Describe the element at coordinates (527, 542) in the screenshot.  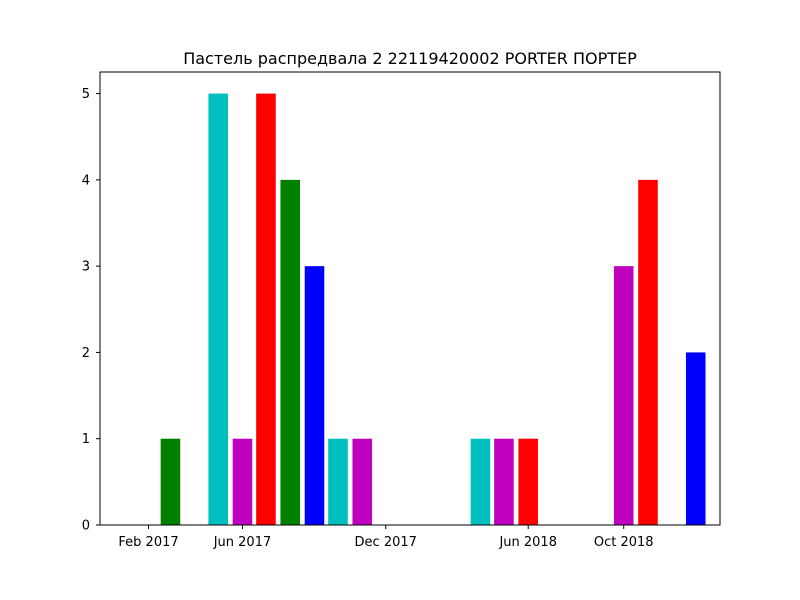
I see `x-tick-label: Jun 2018` at that location.